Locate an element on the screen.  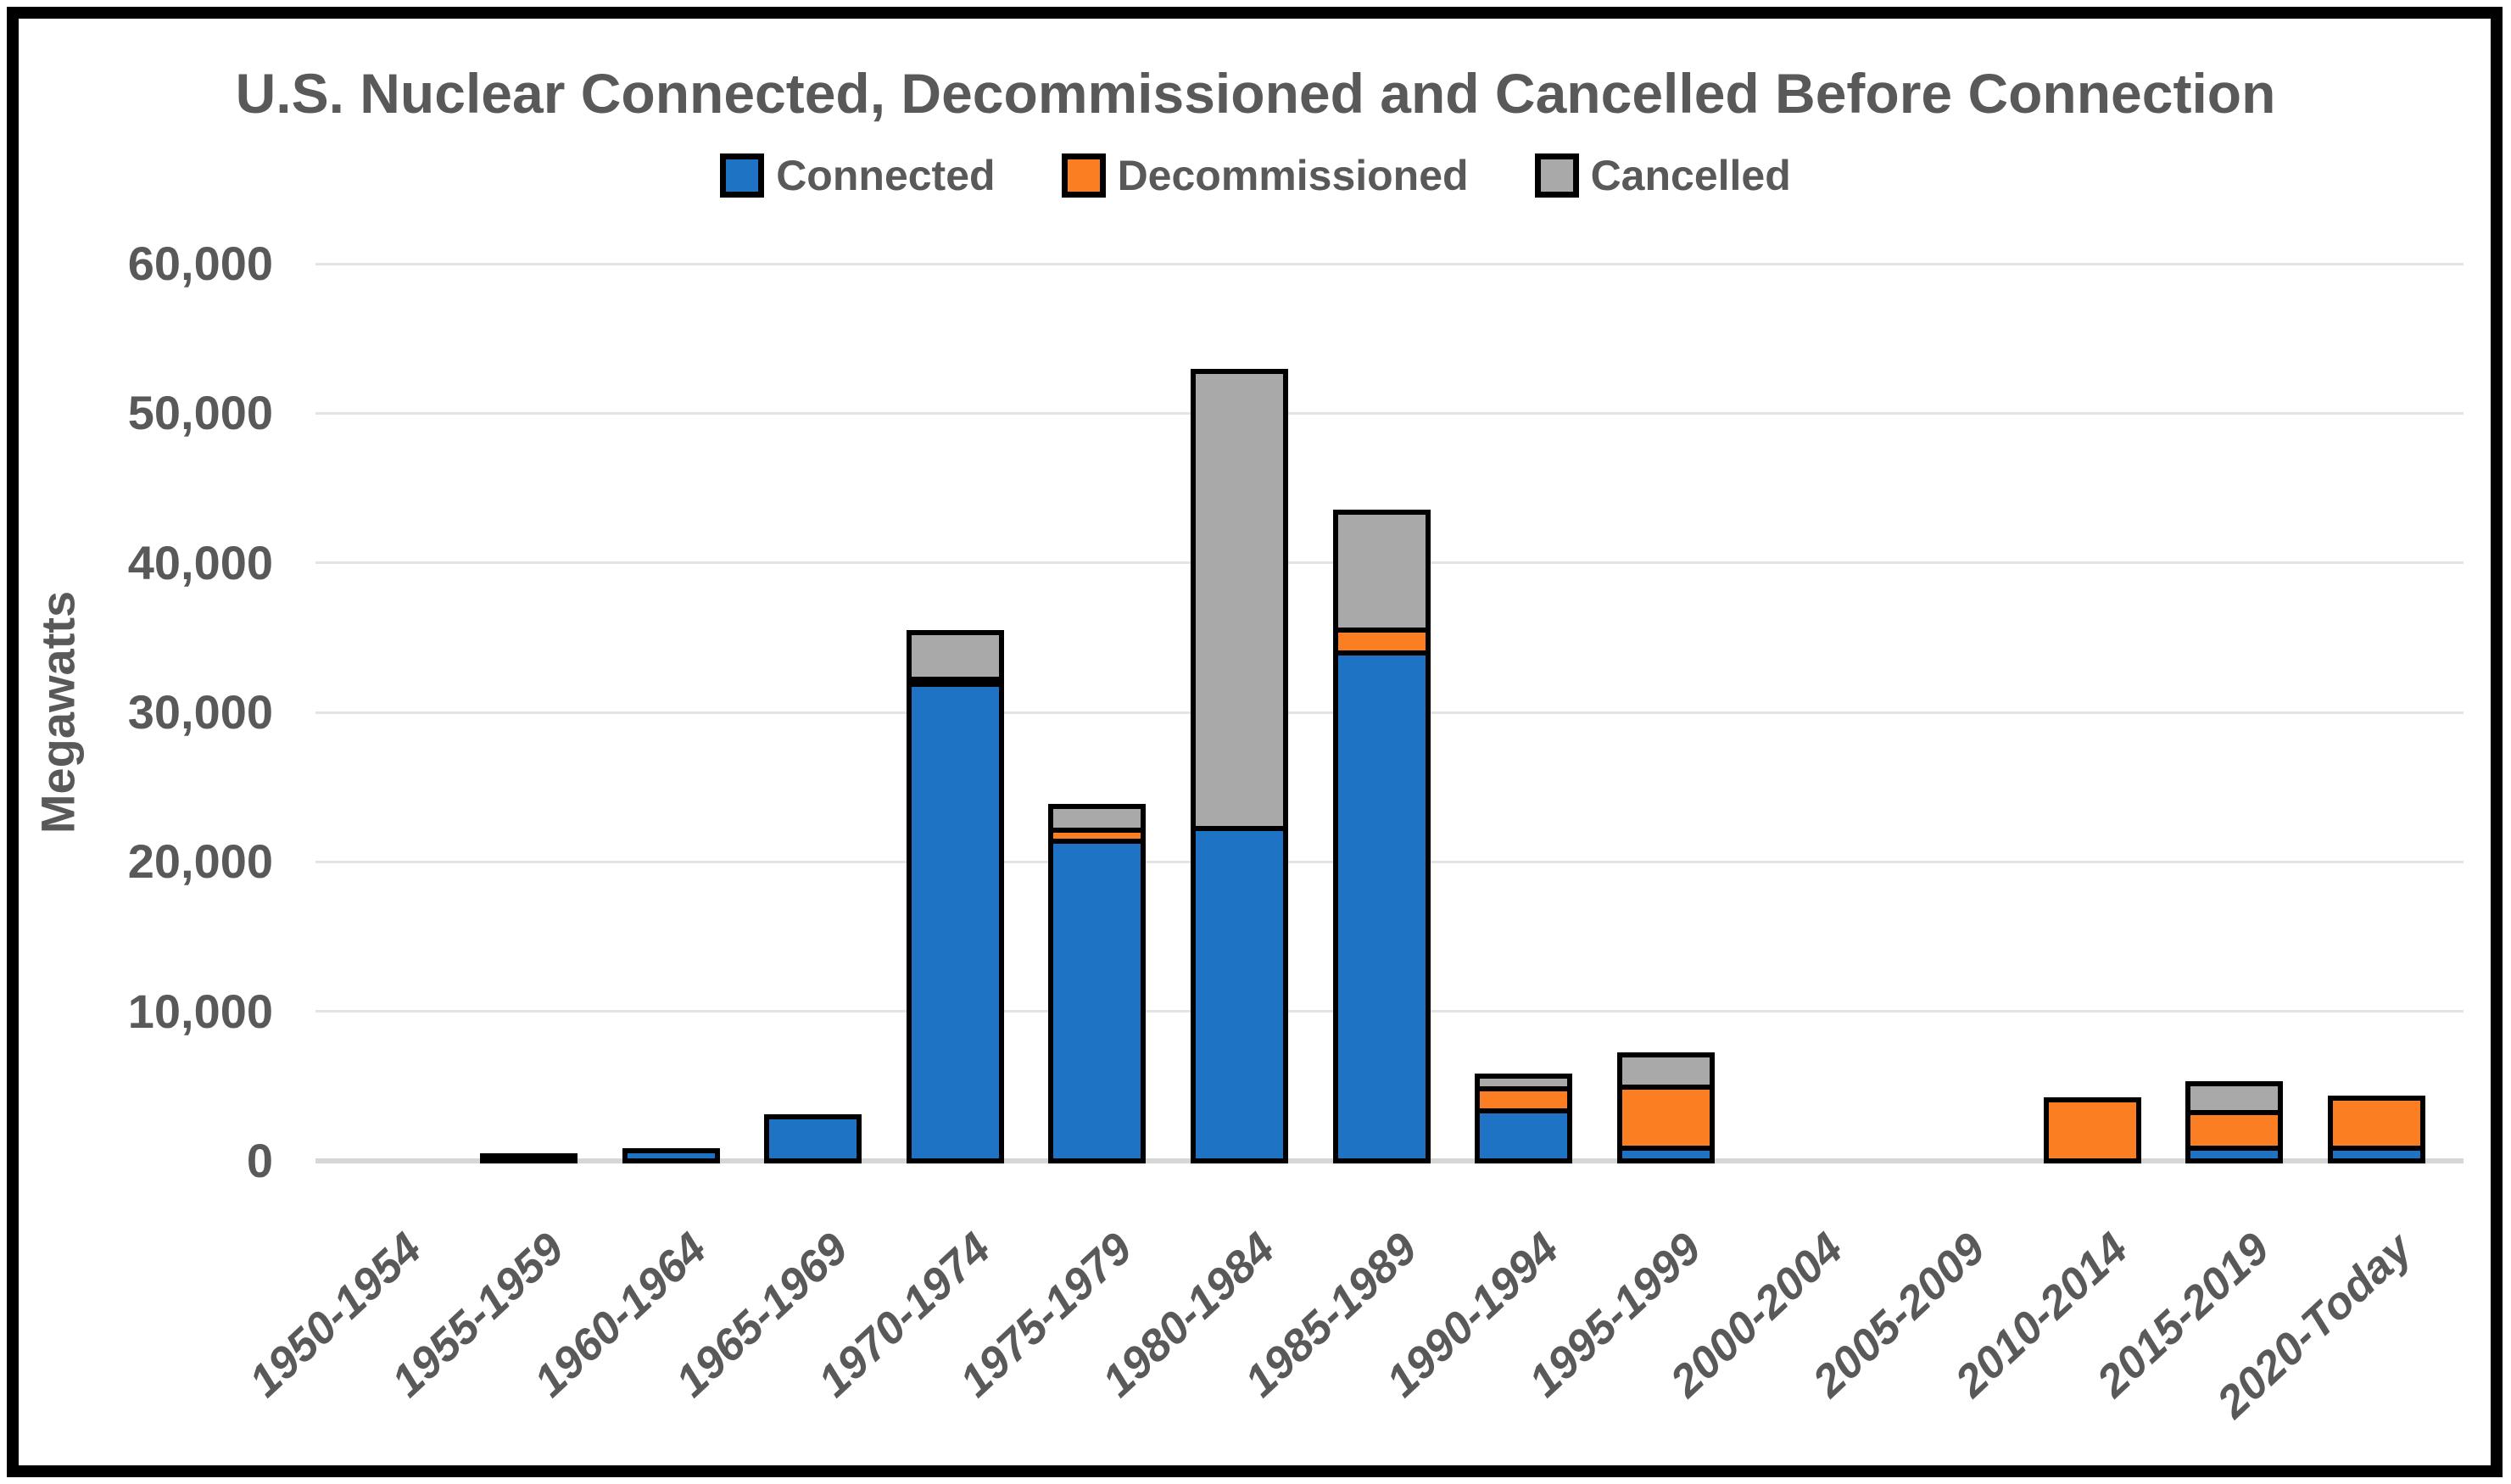
bar-group-2015-2019 is located at coordinates (2234, 1121).